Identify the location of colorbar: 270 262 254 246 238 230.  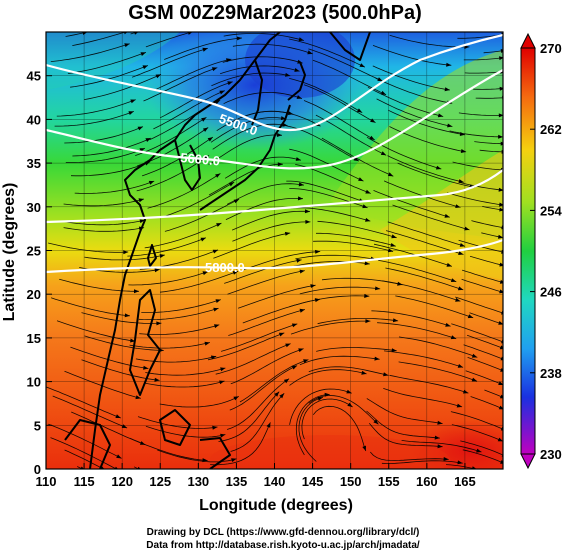
(541, 251).